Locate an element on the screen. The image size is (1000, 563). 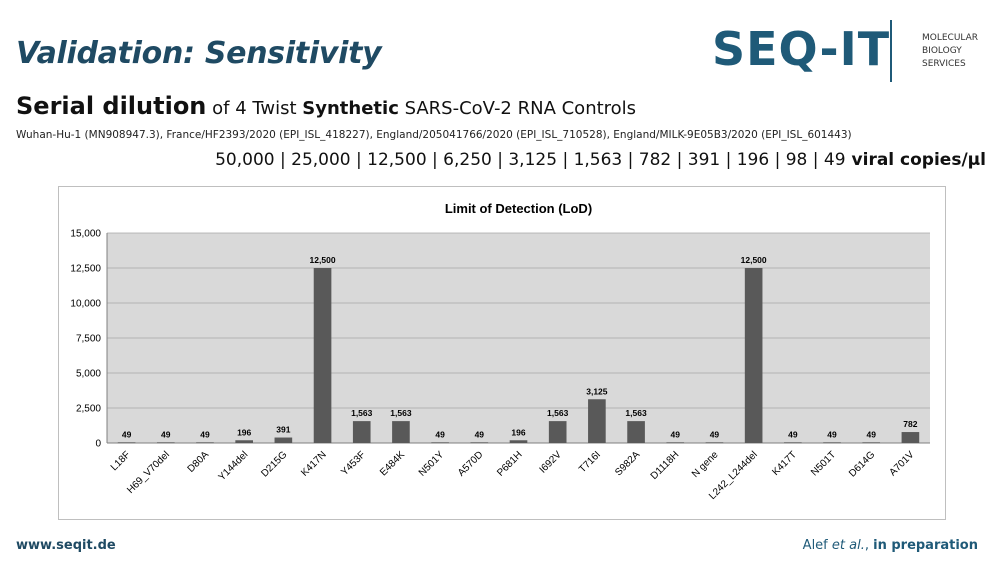
y-tick-label: 5,000 is located at coordinates (88, 374).